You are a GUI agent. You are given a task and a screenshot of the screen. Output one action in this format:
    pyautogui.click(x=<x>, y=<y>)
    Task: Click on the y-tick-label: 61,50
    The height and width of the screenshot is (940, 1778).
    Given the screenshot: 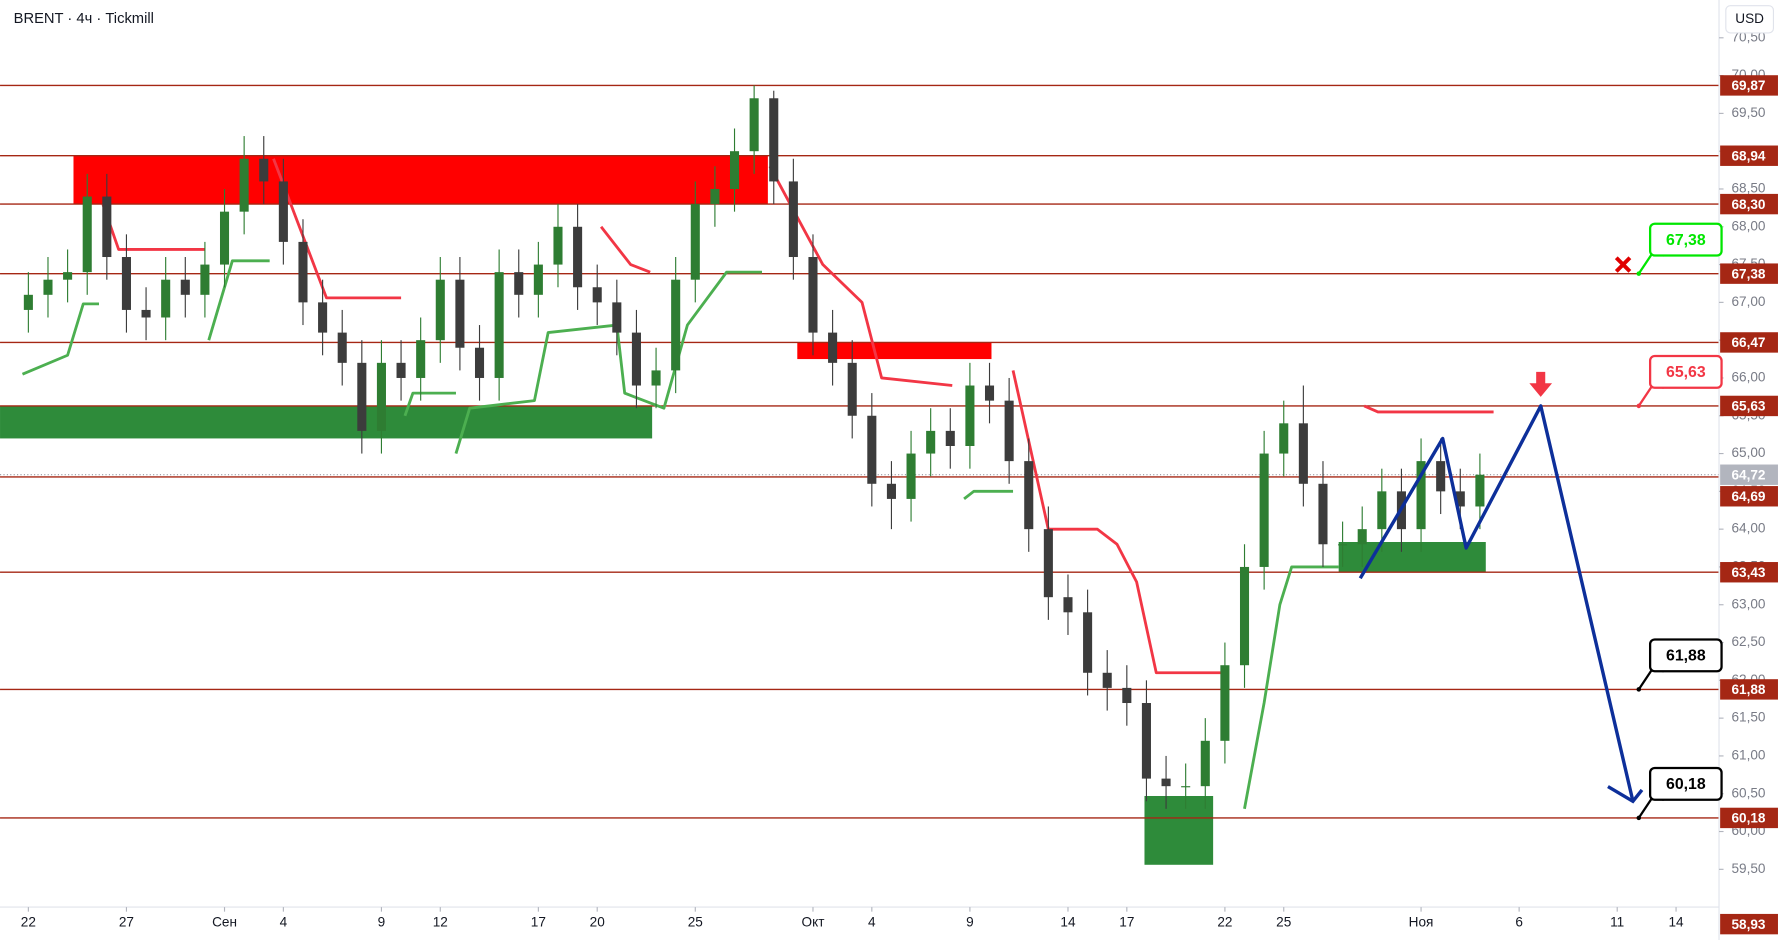 What is the action you would take?
    pyautogui.click(x=1748, y=717)
    